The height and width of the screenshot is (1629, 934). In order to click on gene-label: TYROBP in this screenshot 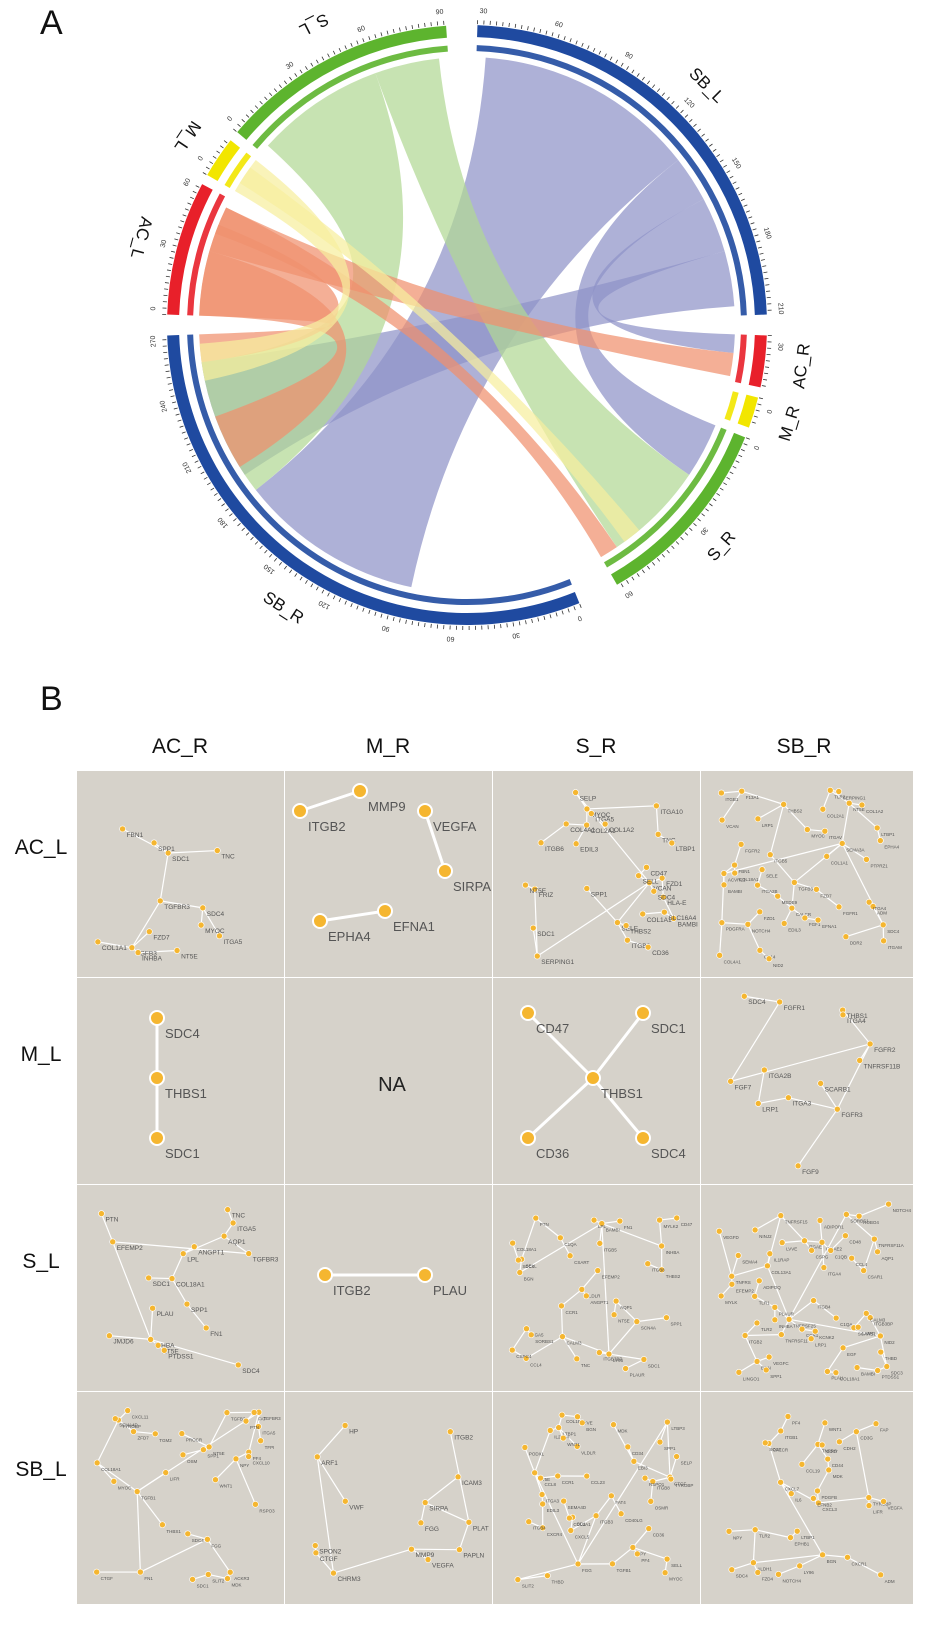, I will do `click(131, 1426)`.